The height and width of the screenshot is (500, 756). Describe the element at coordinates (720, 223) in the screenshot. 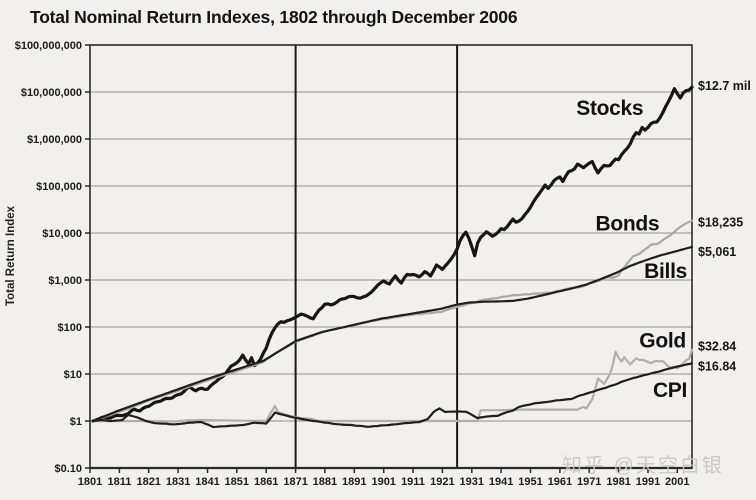

I see `end-value-bonds: $18,235` at that location.